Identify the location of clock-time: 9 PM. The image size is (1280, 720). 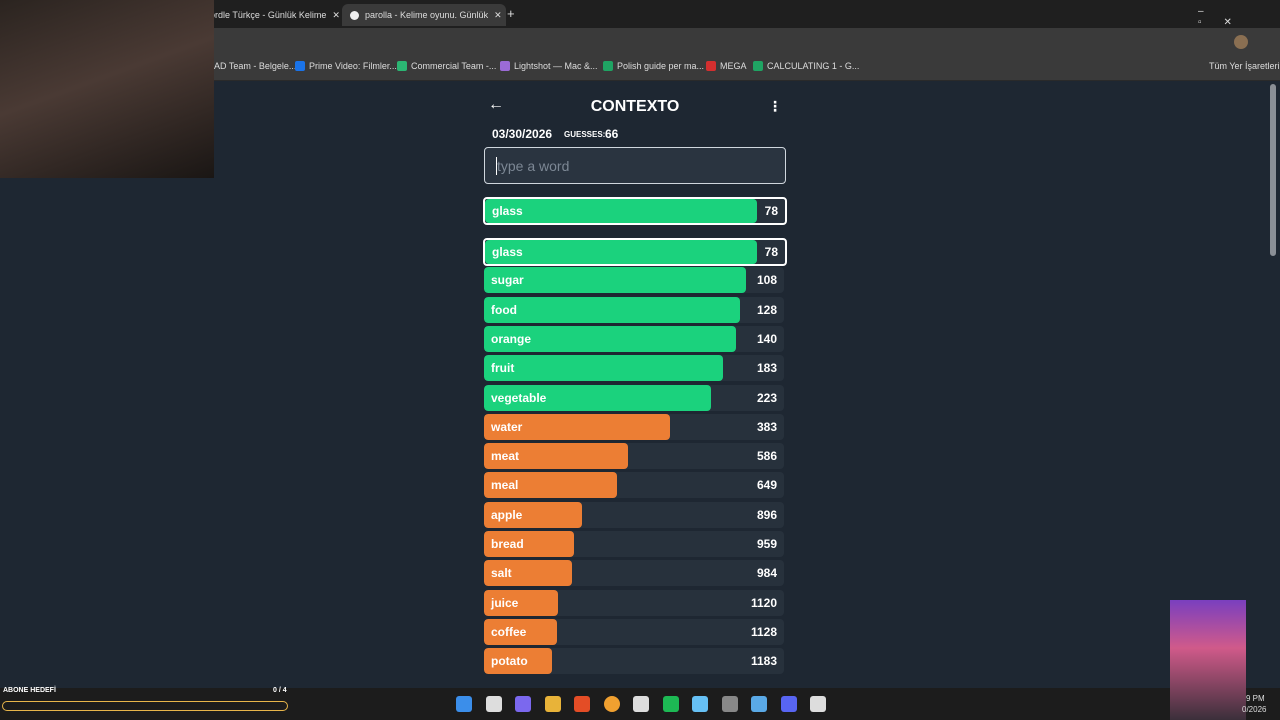
(1255, 698).